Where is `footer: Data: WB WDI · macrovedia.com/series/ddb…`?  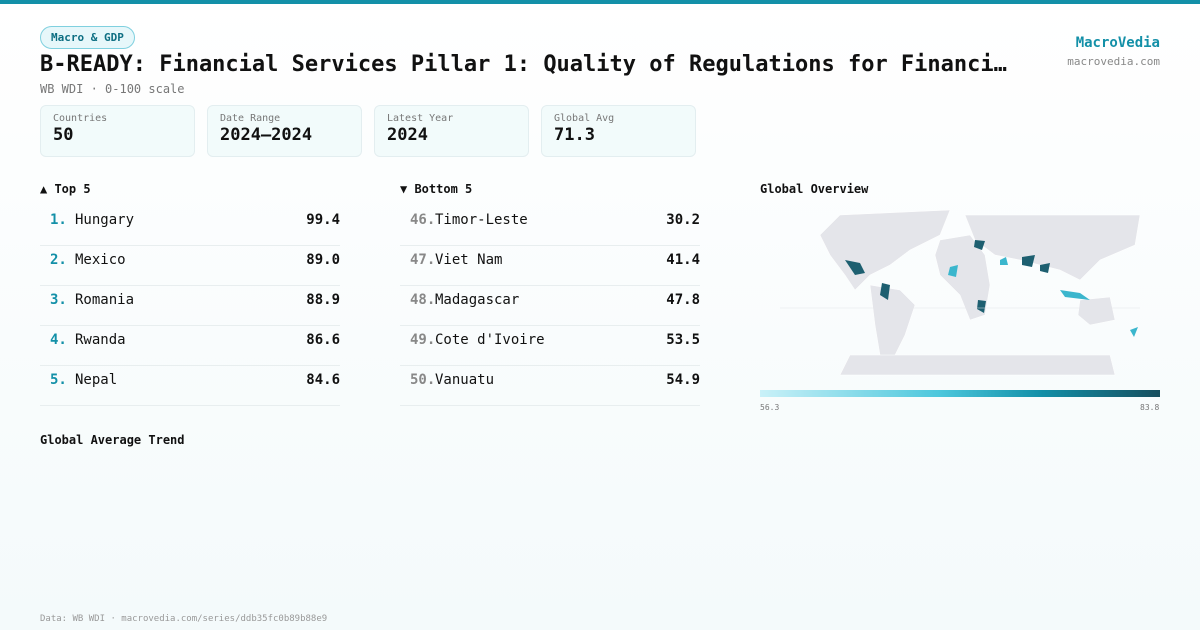
footer: Data: WB WDI · macrovedia.com/series/ddb… is located at coordinates (184, 619).